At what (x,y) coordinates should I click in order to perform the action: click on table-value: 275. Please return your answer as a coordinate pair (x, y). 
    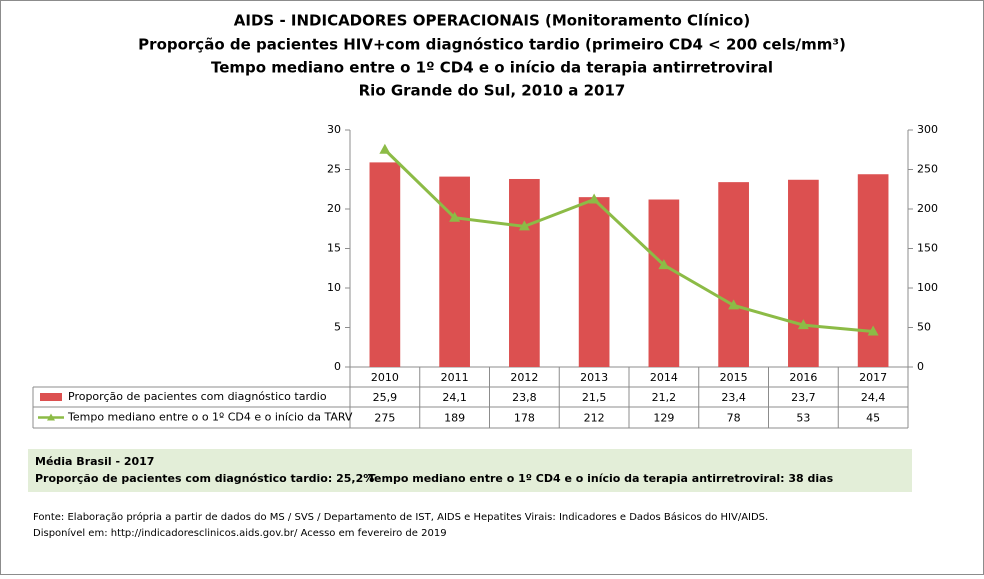
    Looking at the image, I should click on (384, 418).